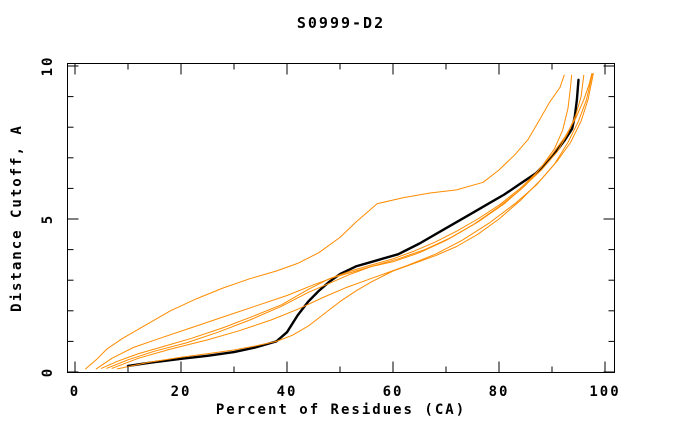 Image resolution: width=680 pixels, height=440 pixels. What do you see at coordinates (181, 392) in the screenshot?
I see `x-tick-label: 20` at bounding box center [181, 392].